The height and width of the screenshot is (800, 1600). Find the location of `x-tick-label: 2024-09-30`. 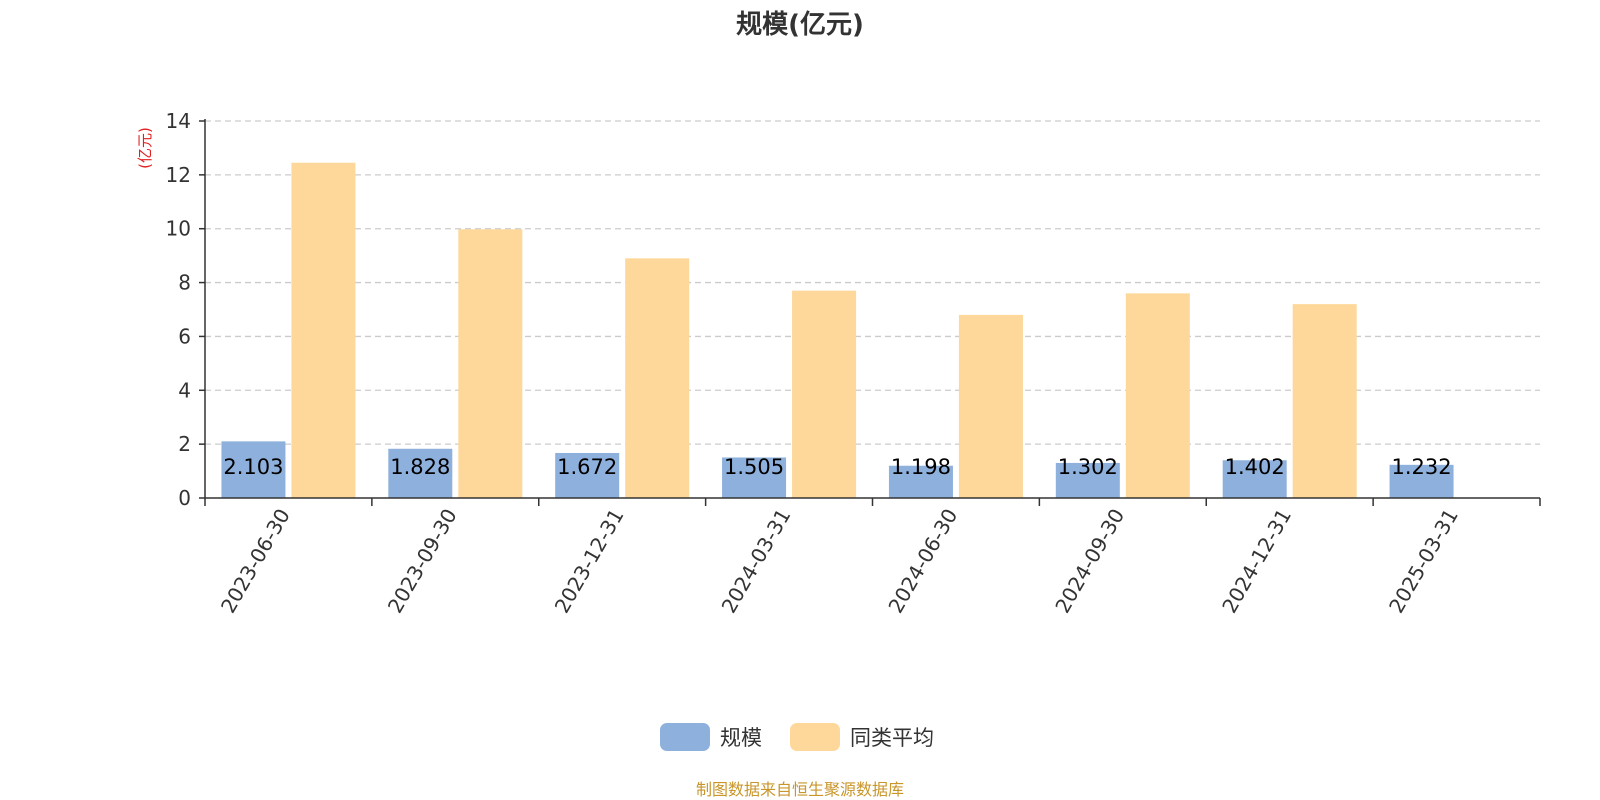

x-tick-label: 2024-09-30 is located at coordinates (1089, 561).